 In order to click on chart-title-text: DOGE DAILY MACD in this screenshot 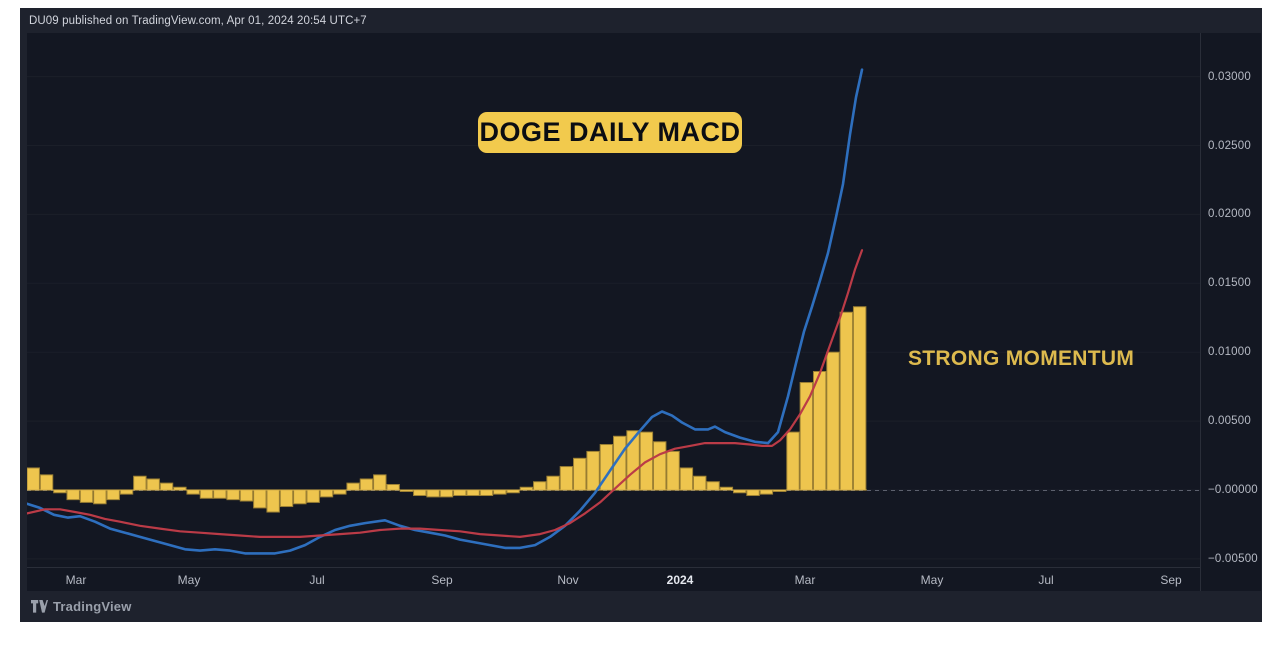, I will do `click(610, 132)`.